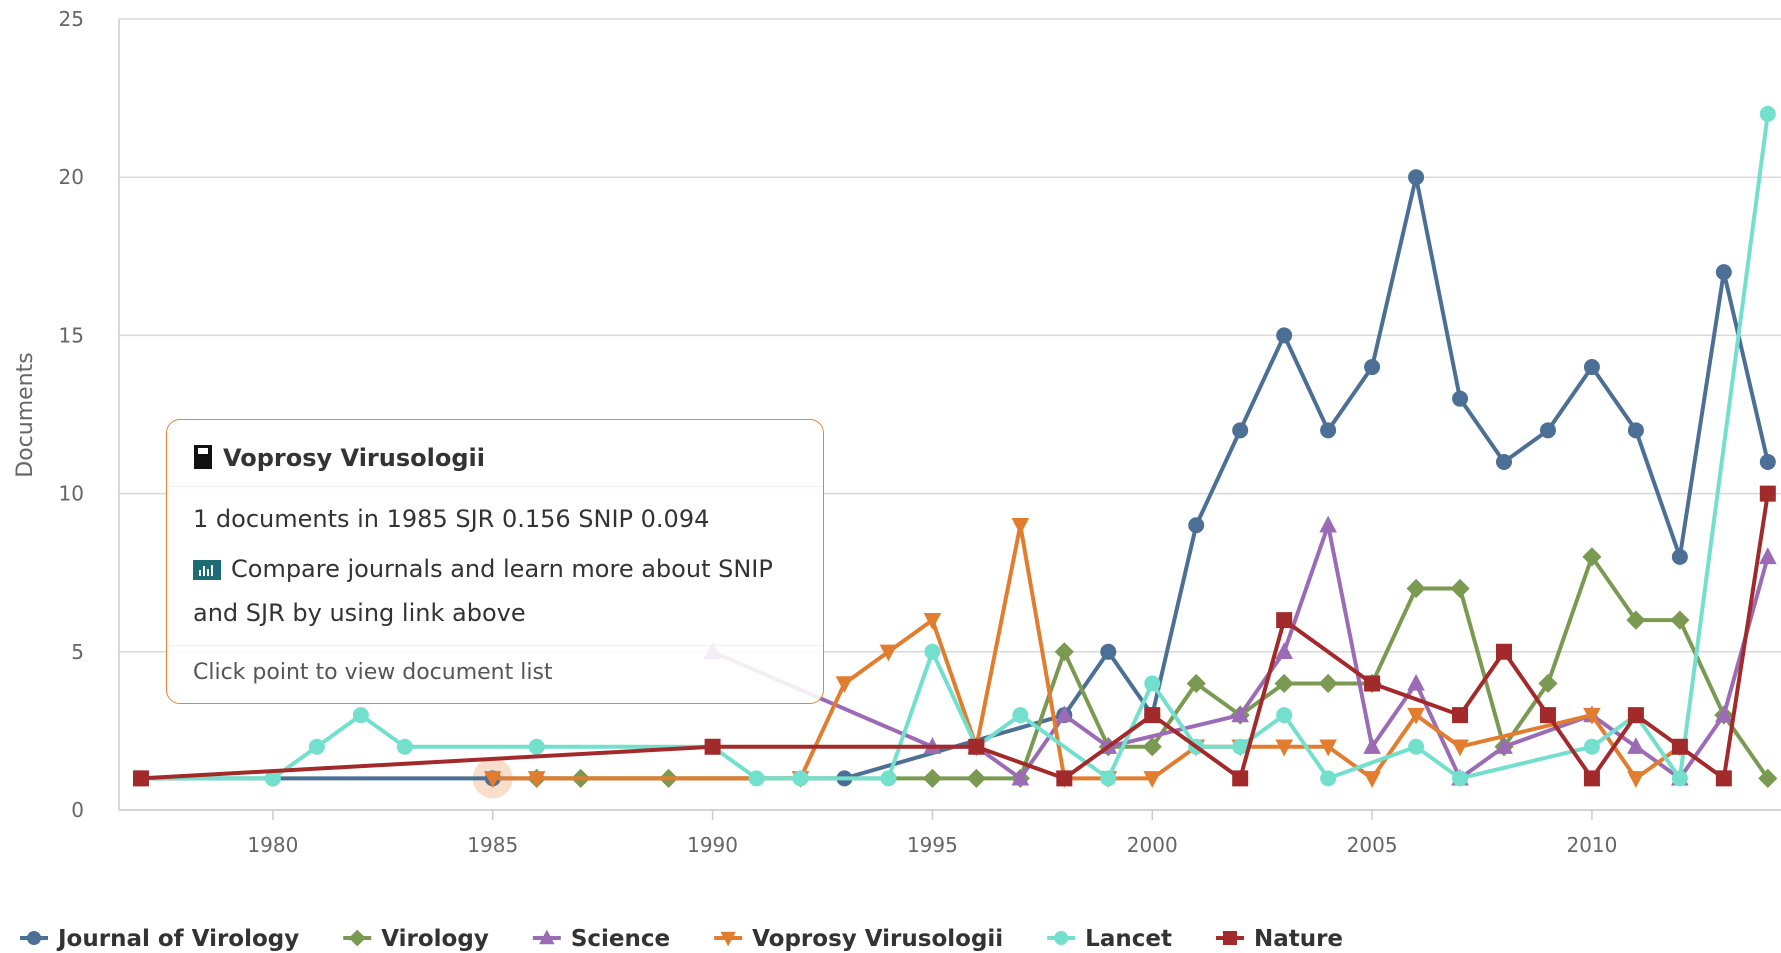  I want to click on legend-item: Science, so click(601, 939).